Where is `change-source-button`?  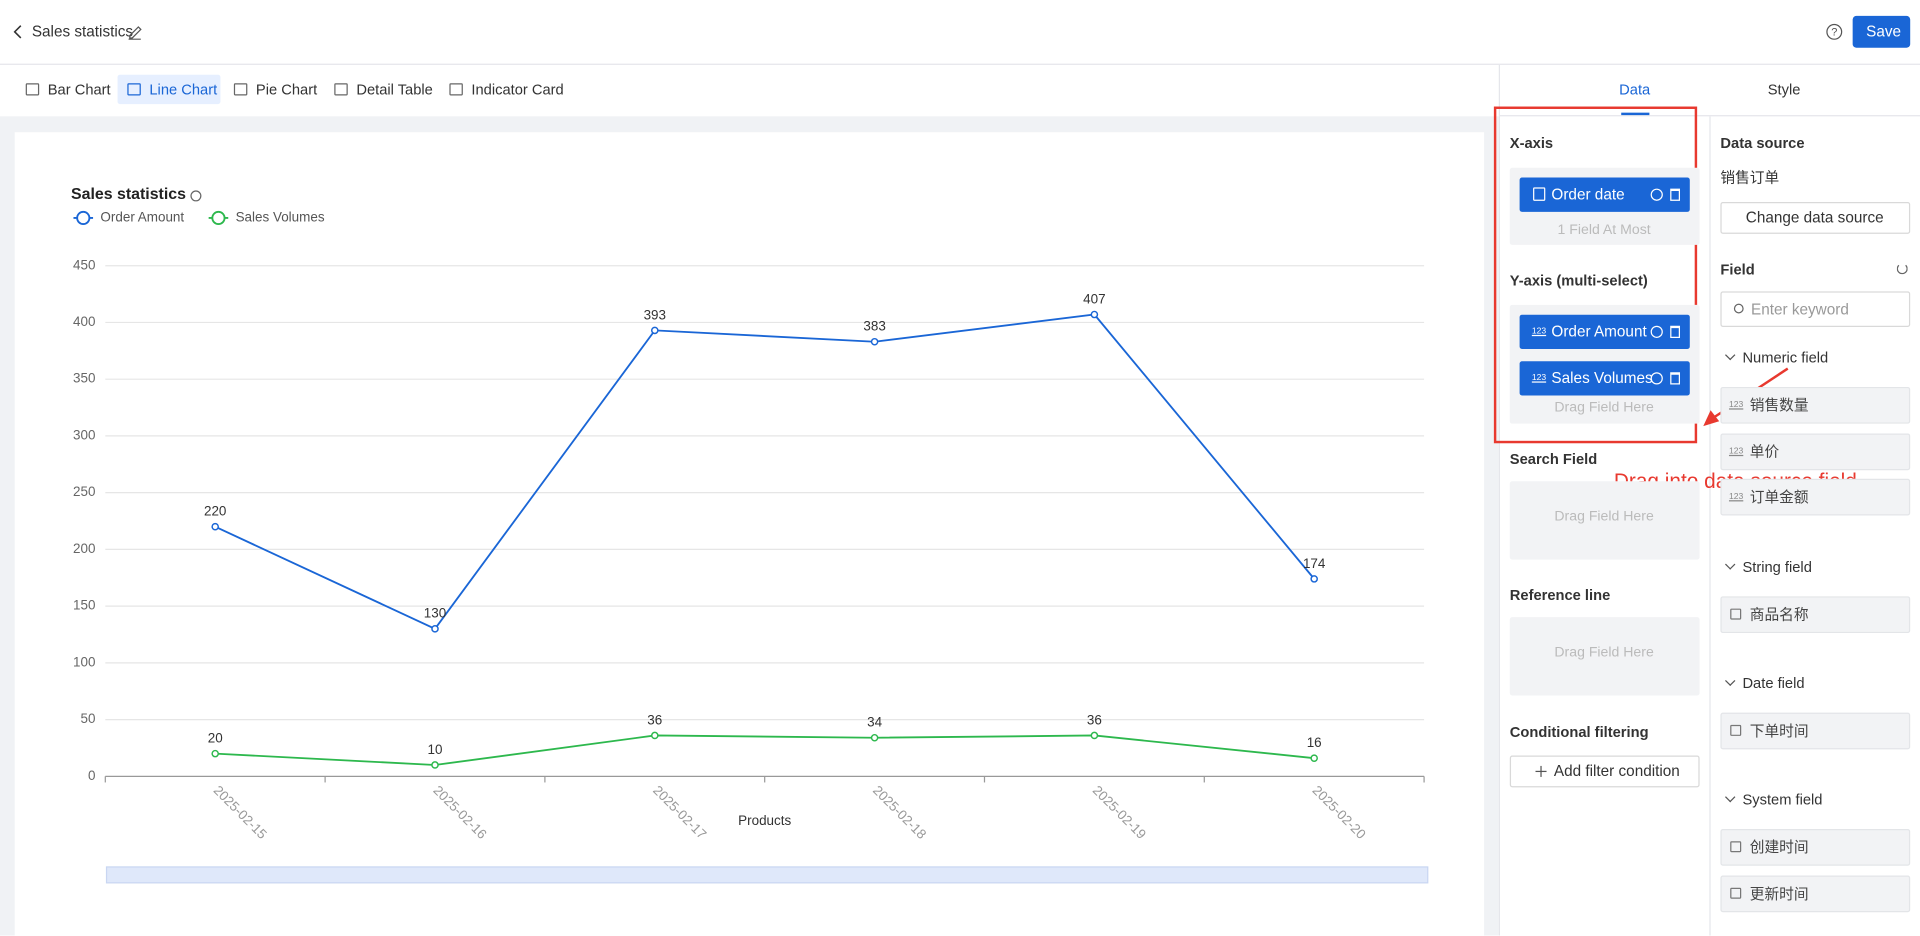 change-source-button is located at coordinates (1815, 218).